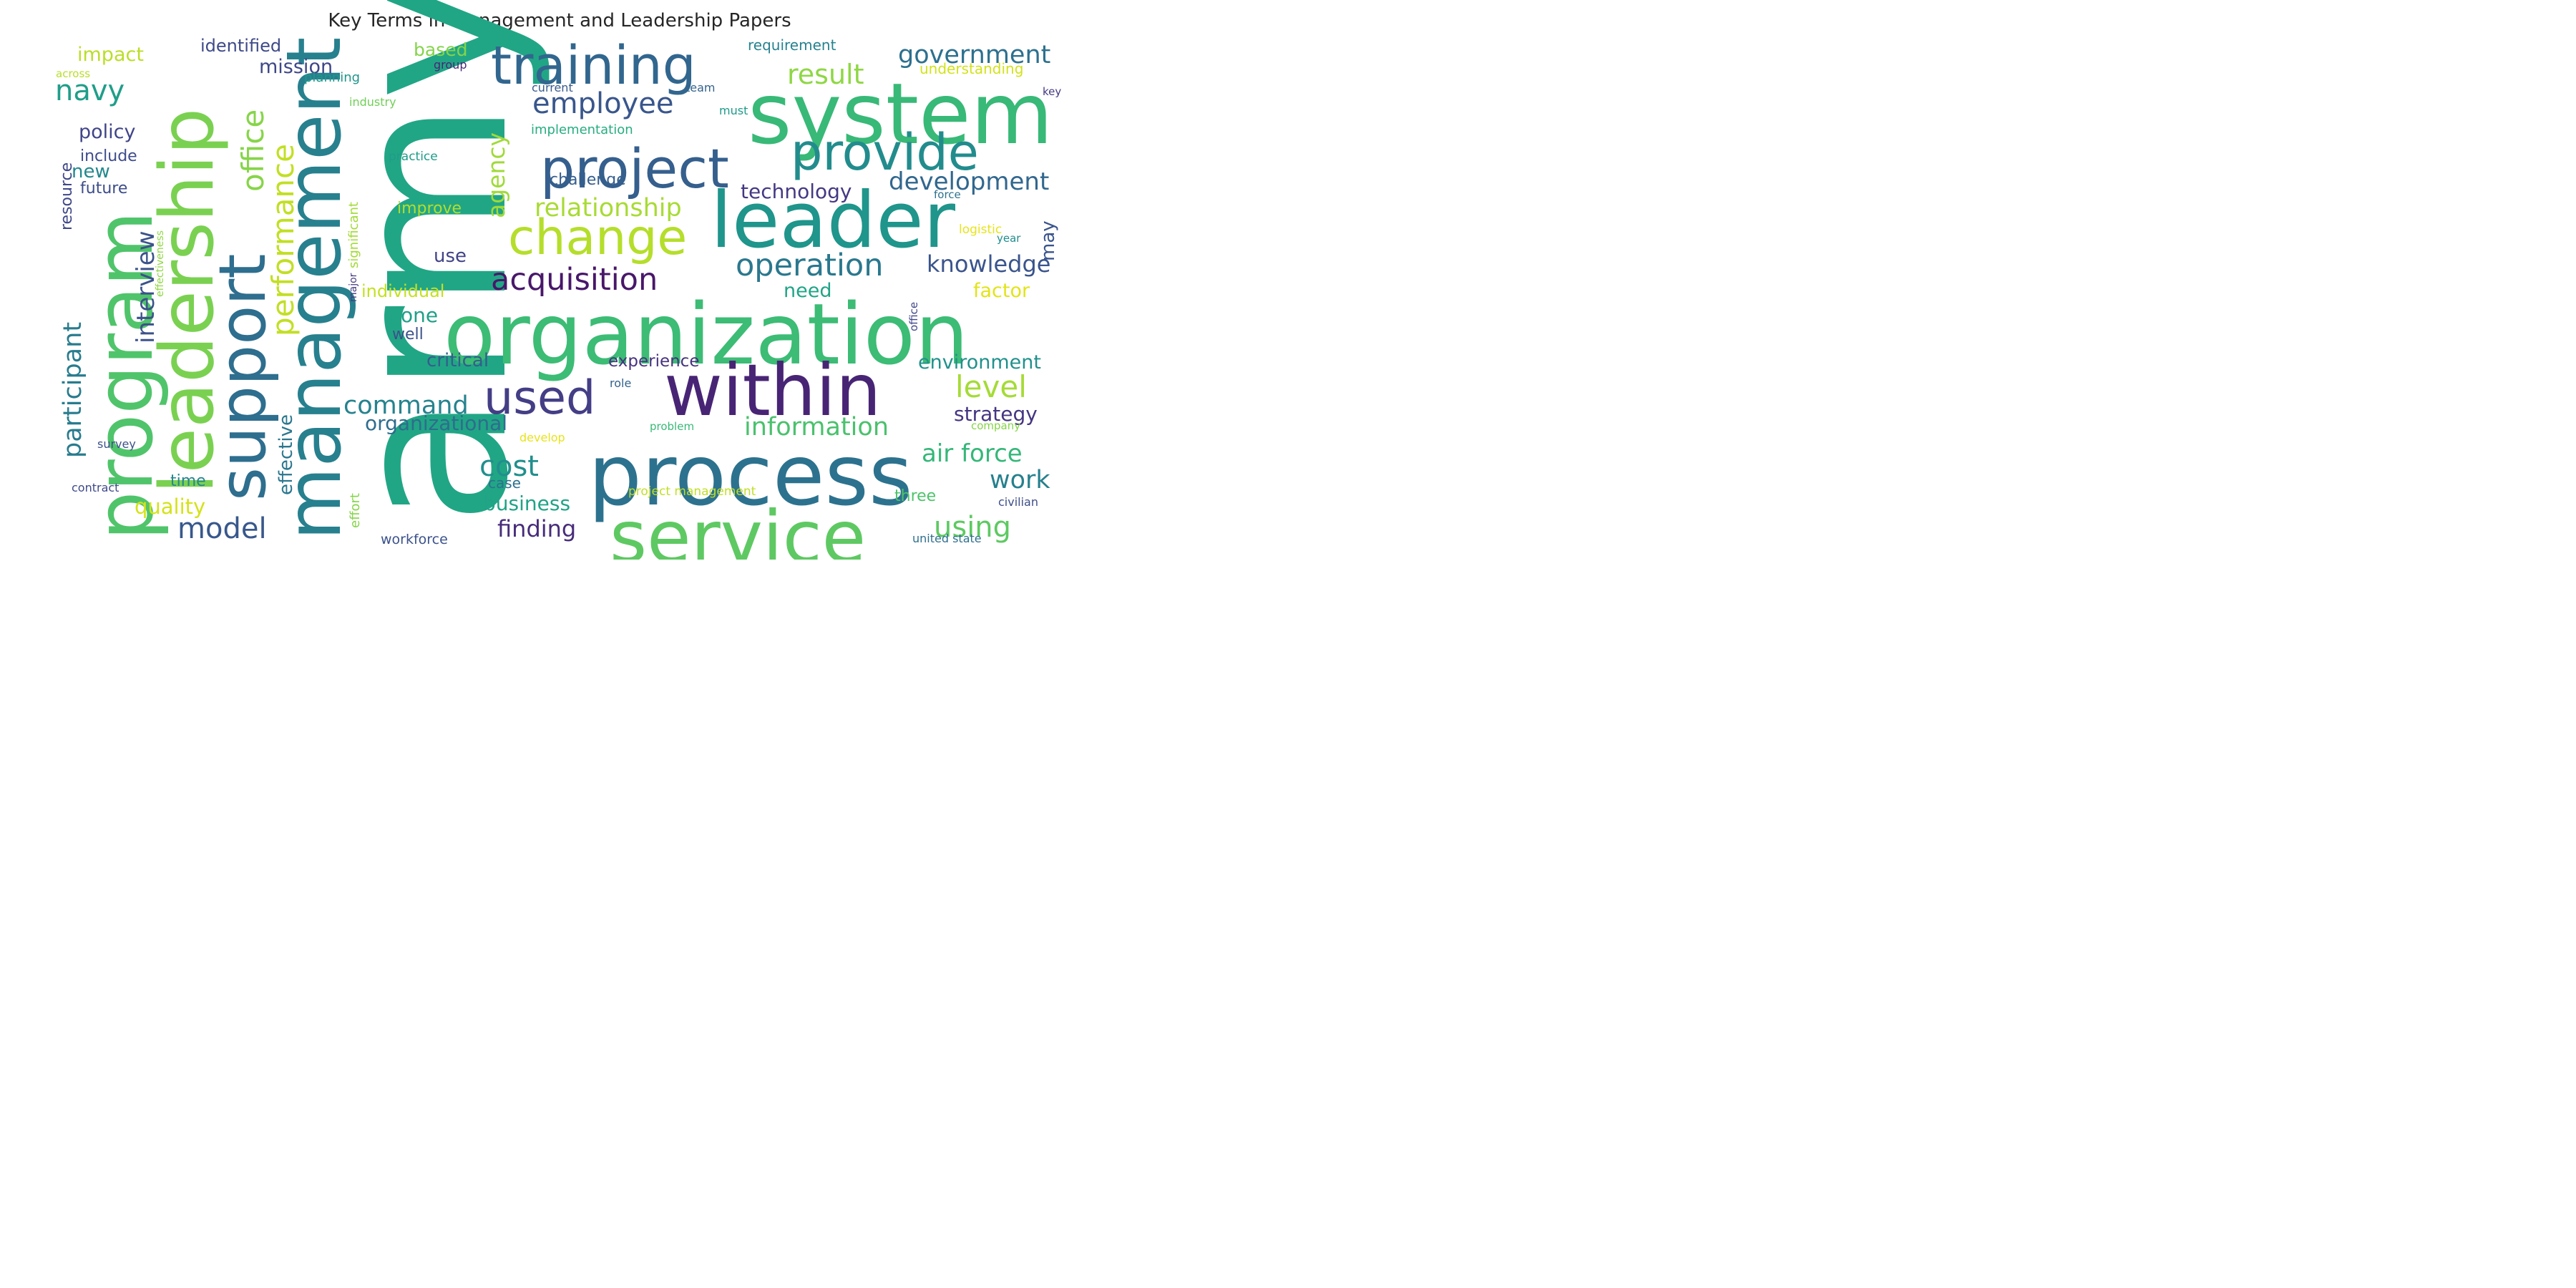  I want to click on cloud-word: improve, so click(429, 209).